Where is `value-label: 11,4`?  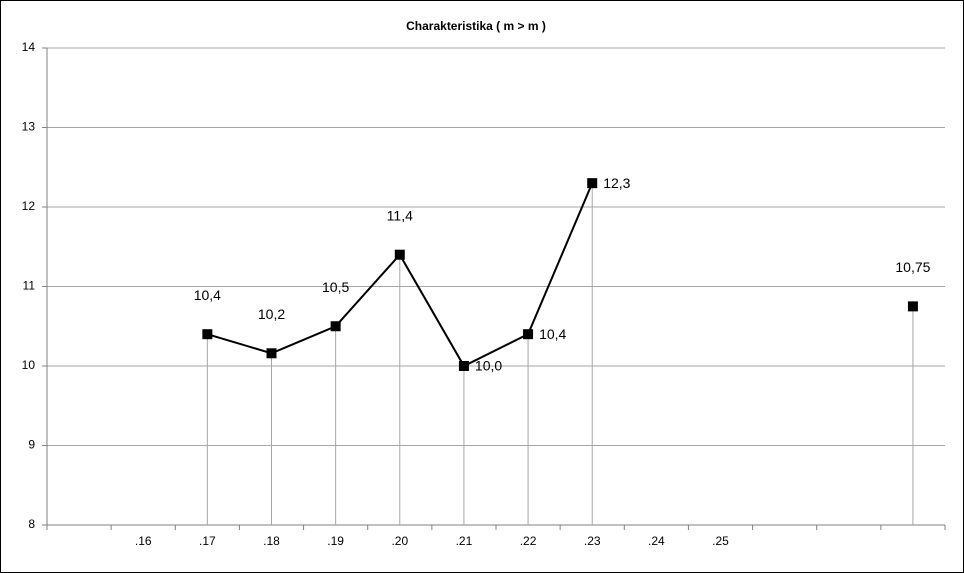 value-label: 11,4 is located at coordinates (400, 215).